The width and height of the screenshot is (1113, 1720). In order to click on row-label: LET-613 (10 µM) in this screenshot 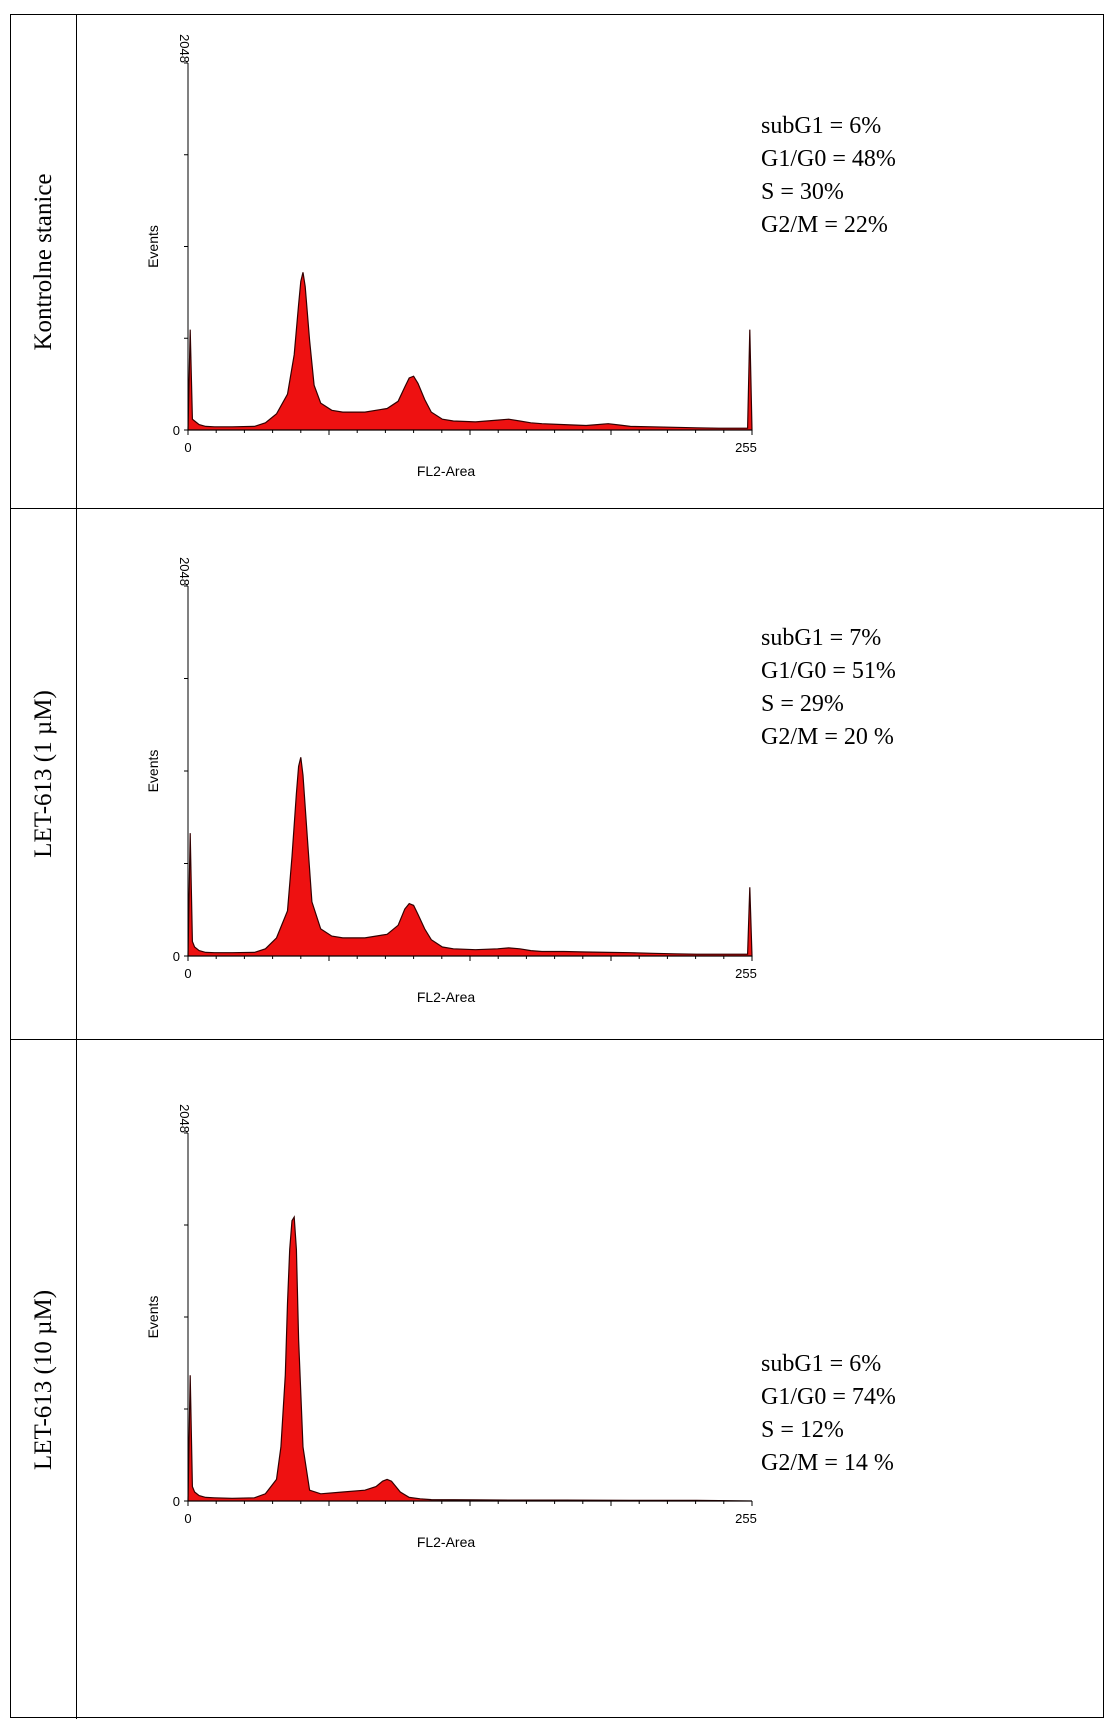, I will do `click(43, 1379)`.